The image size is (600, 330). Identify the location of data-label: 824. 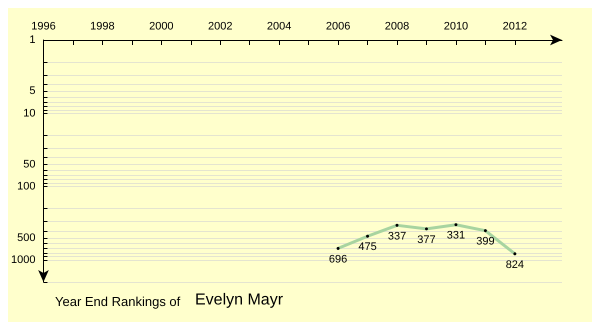
(515, 264).